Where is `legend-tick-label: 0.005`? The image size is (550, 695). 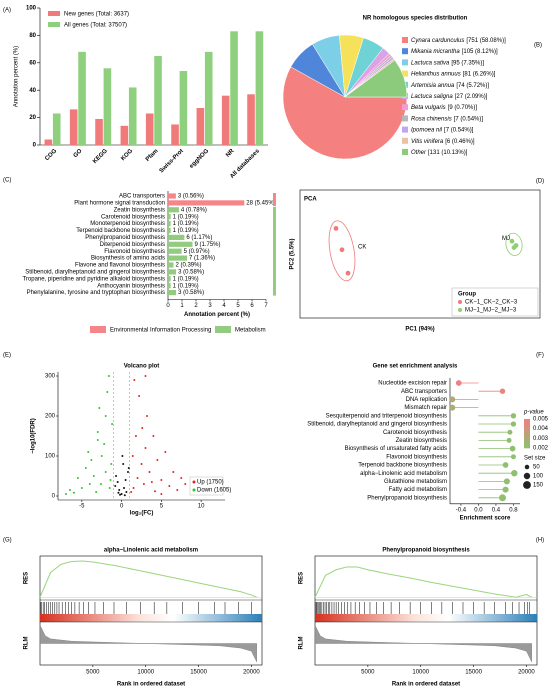 legend-tick-label: 0.005 is located at coordinates (541, 420).